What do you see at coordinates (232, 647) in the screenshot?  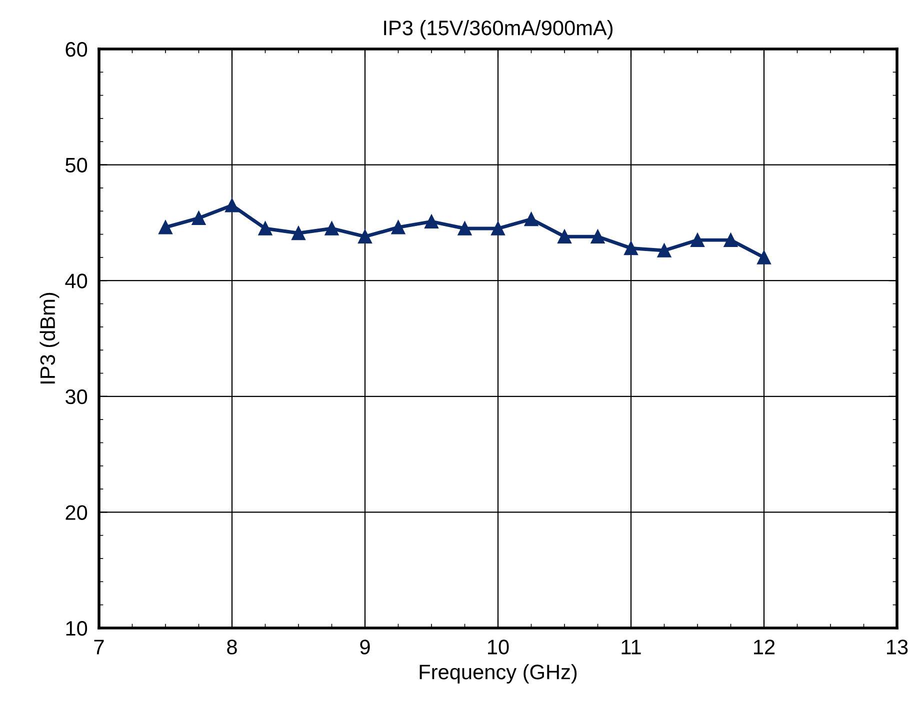 I see `x-tick-label: 8` at bounding box center [232, 647].